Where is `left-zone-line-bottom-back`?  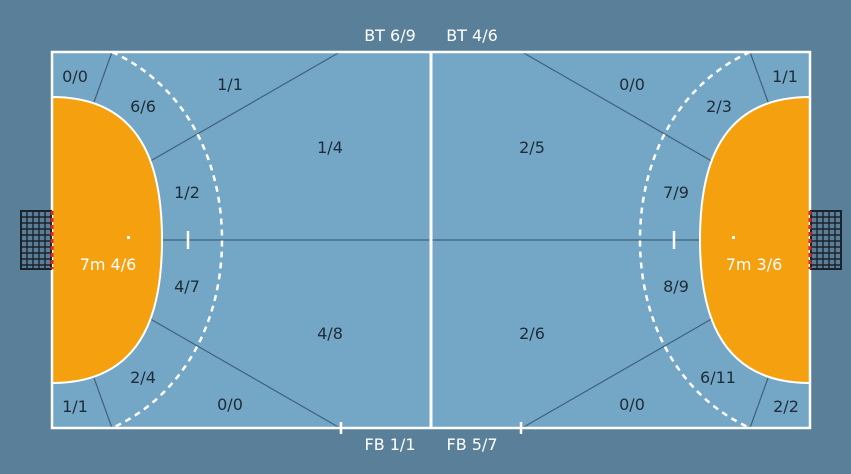 left-zone-line-bottom-back is located at coordinates (243, 372).